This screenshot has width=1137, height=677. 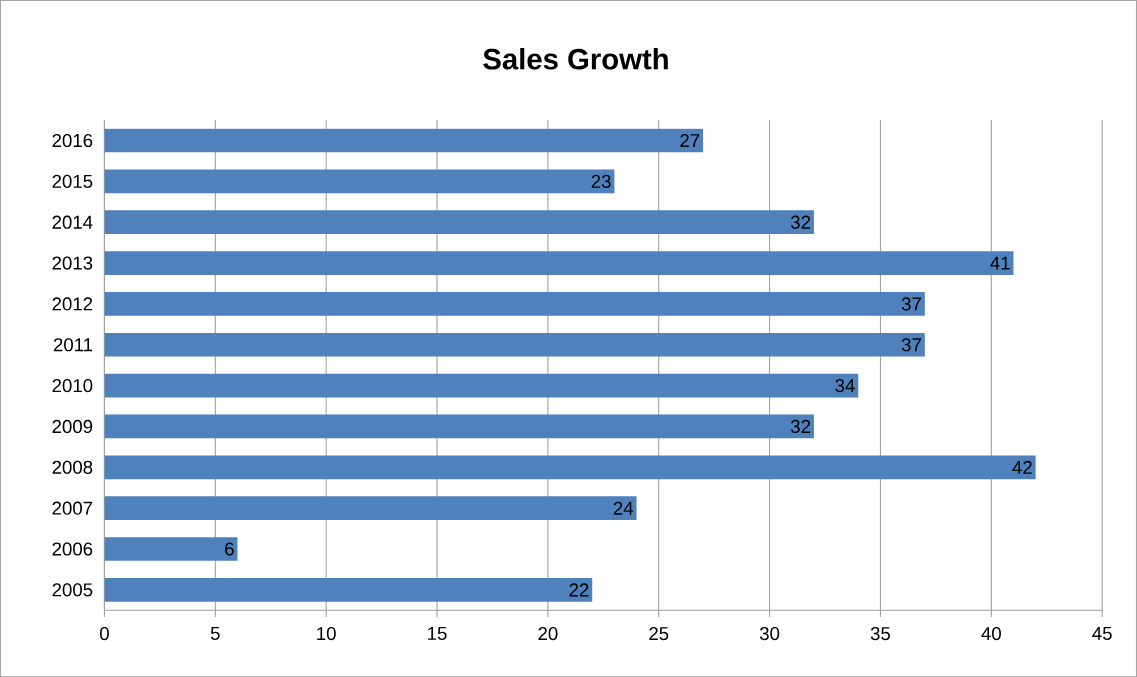 What do you see at coordinates (72, 508) in the screenshot?
I see `y-tick-label: 2007` at bounding box center [72, 508].